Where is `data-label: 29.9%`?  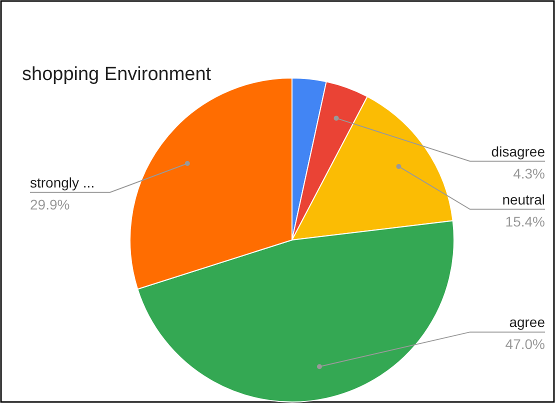 data-label: 29.9% is located at coordinates (50, 204).